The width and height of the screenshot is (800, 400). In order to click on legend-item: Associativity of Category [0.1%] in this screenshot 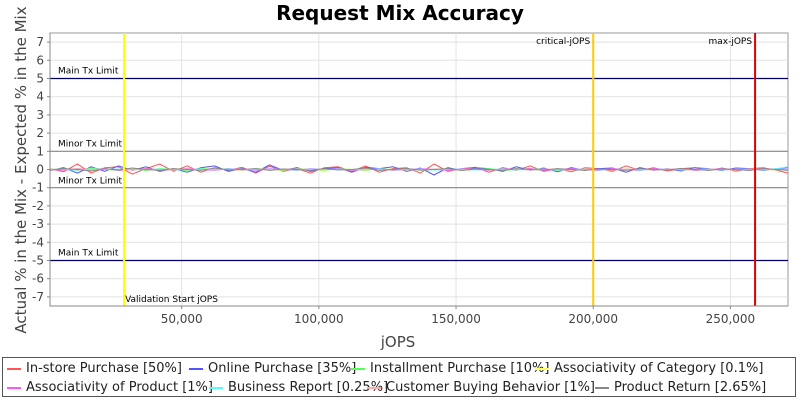, I will do `click(649, 368)`.